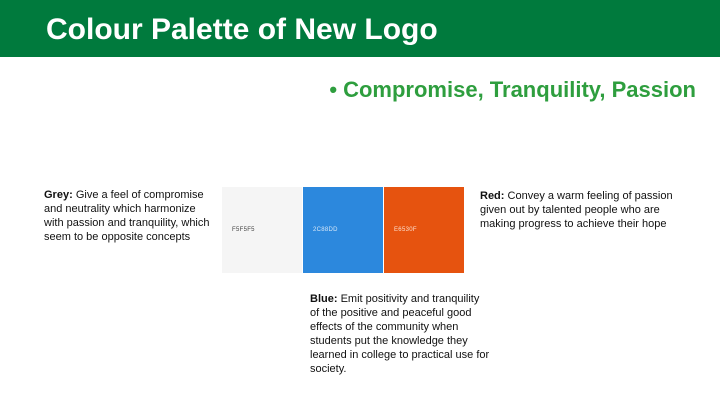  Describe the element at coordinates (405, 230) in the screenshot. I see `swatch-red-hex: E6530F` at that location.